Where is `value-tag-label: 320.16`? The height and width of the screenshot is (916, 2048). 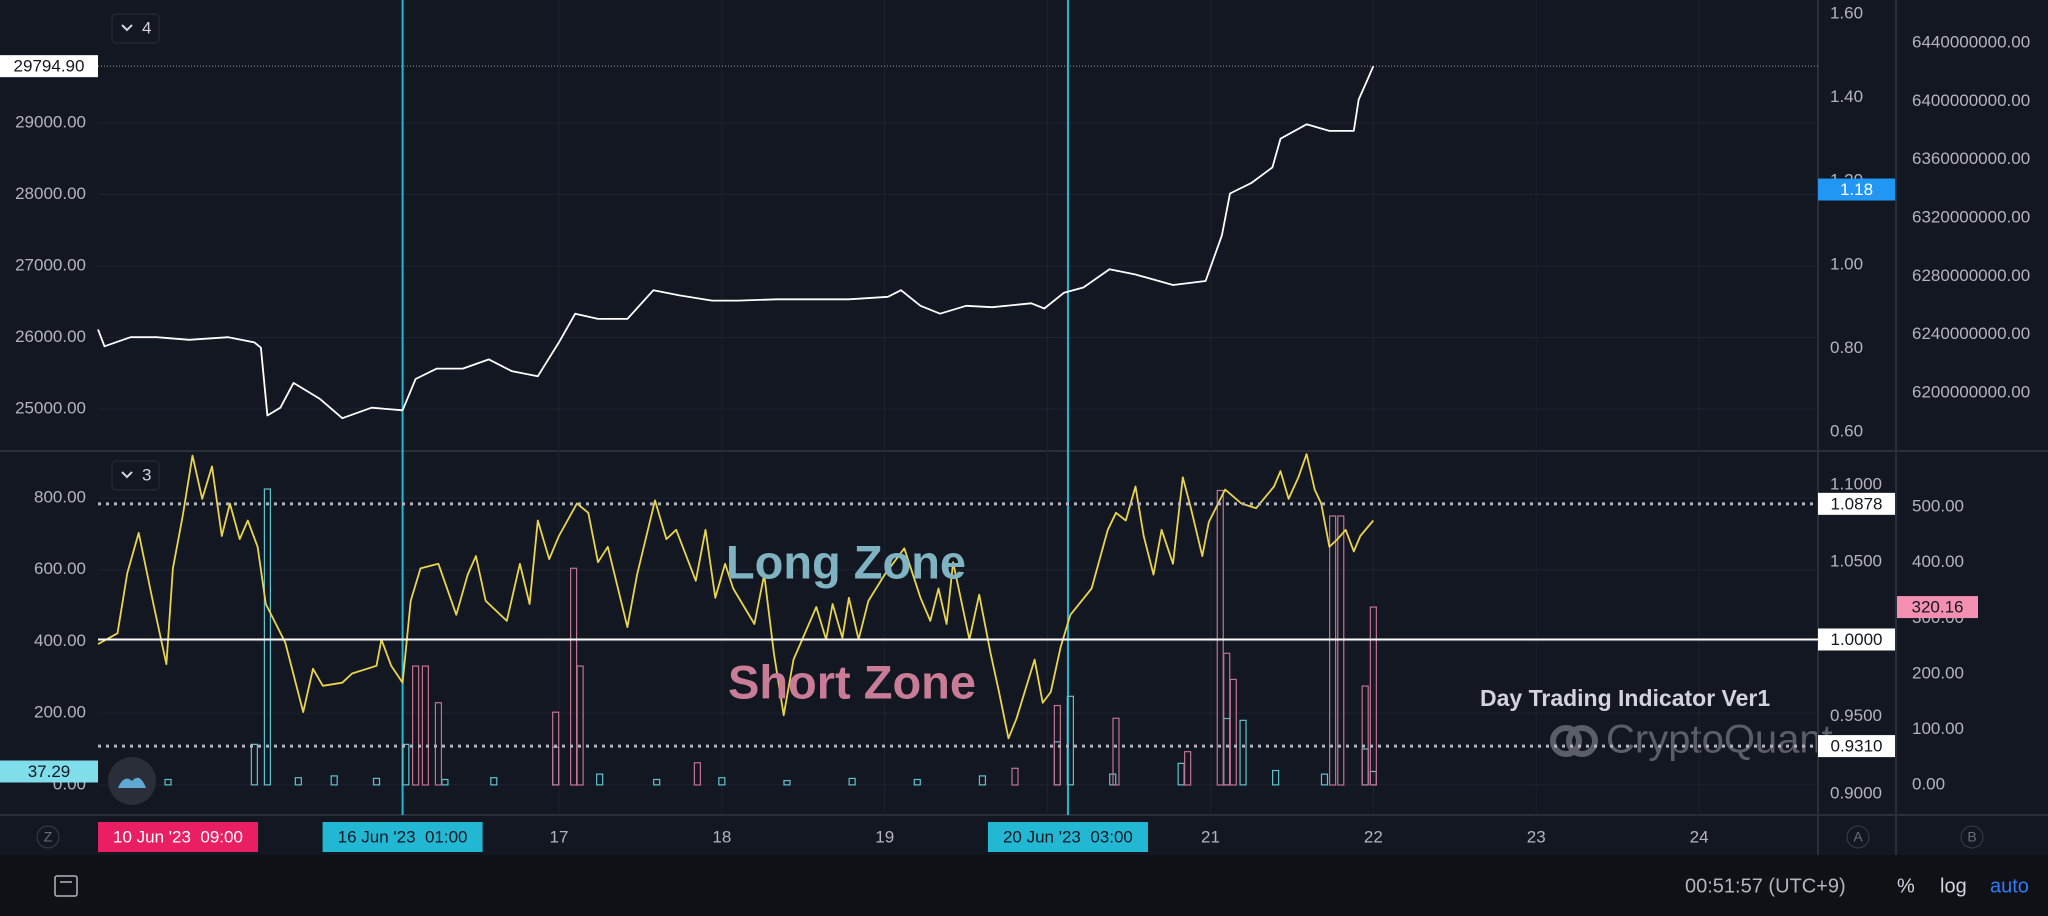 value-tag-label: 320.16 is located at coordinates (1938, 607).